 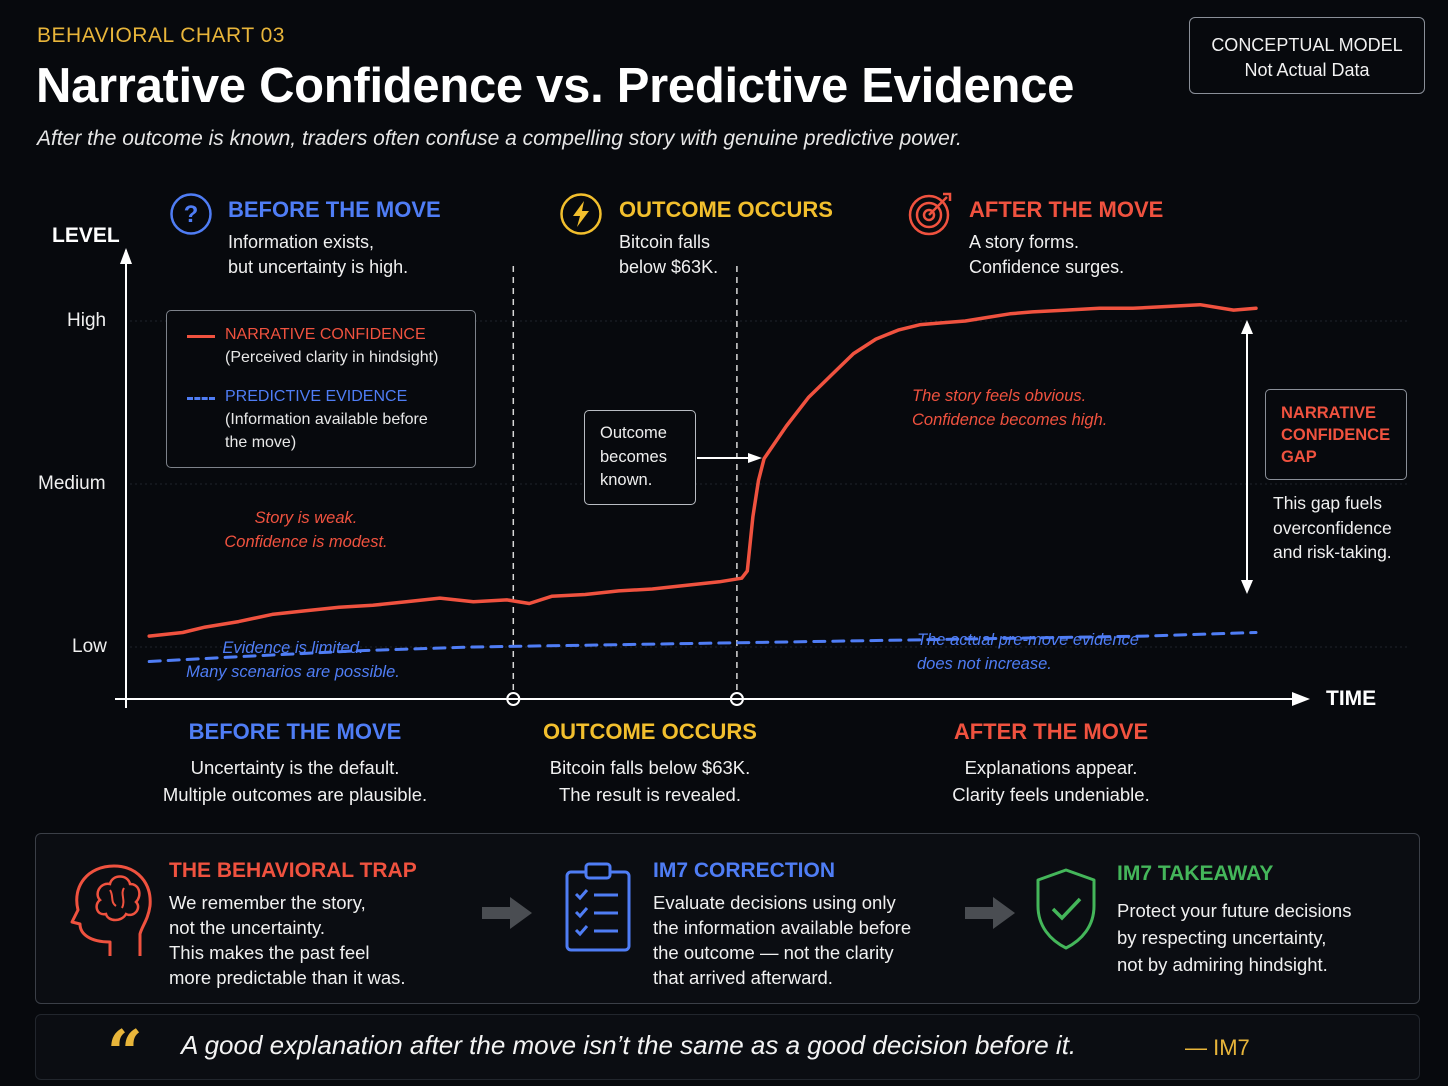 I want to click on gap-title-line: CONFIDENCE, so click(x=1336, y=435).